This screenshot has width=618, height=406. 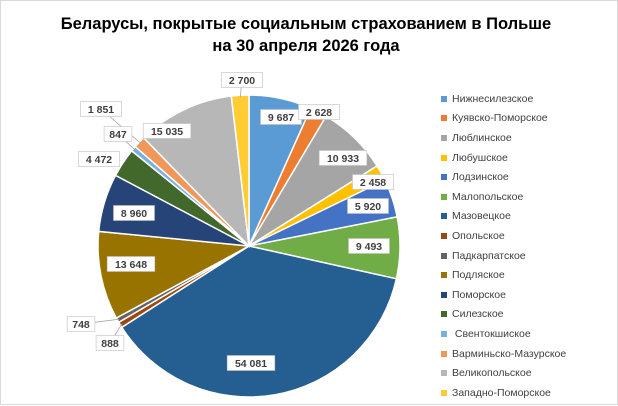 I want to click on data-label-text: 9 687, so click(x=281, y=118).